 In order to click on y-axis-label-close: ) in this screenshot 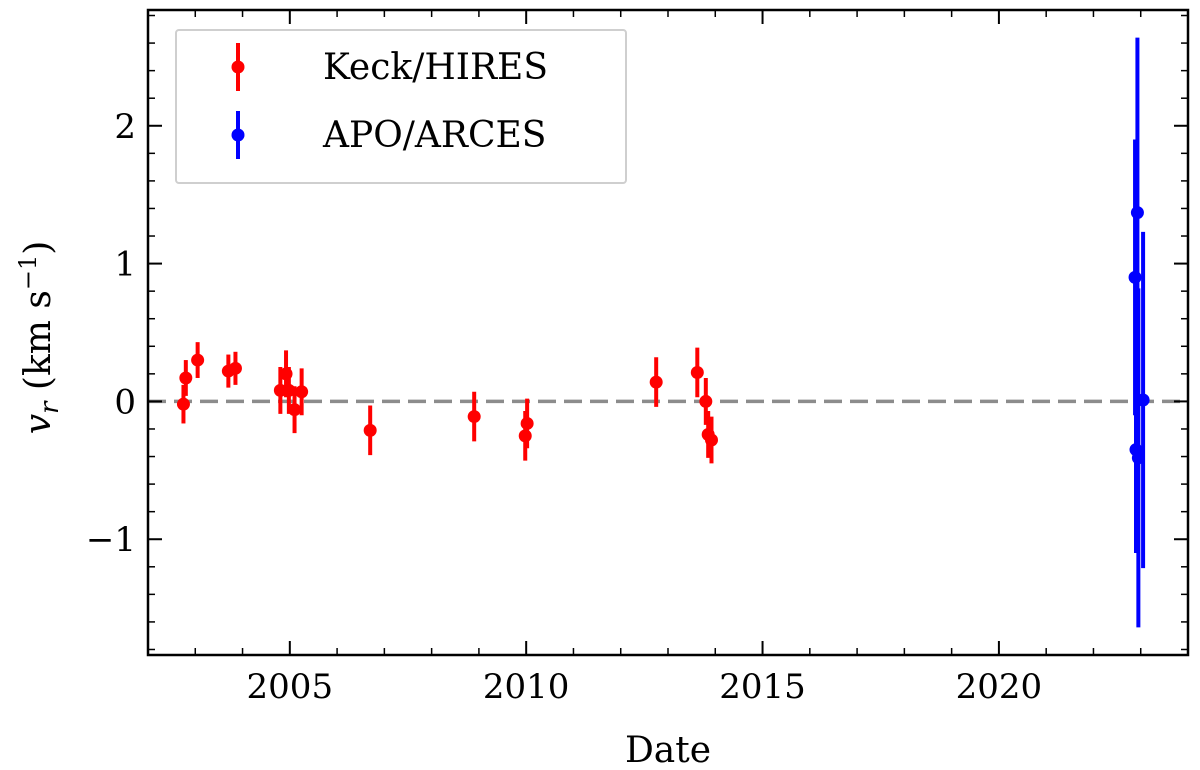, I will do `click(38, 248)`.